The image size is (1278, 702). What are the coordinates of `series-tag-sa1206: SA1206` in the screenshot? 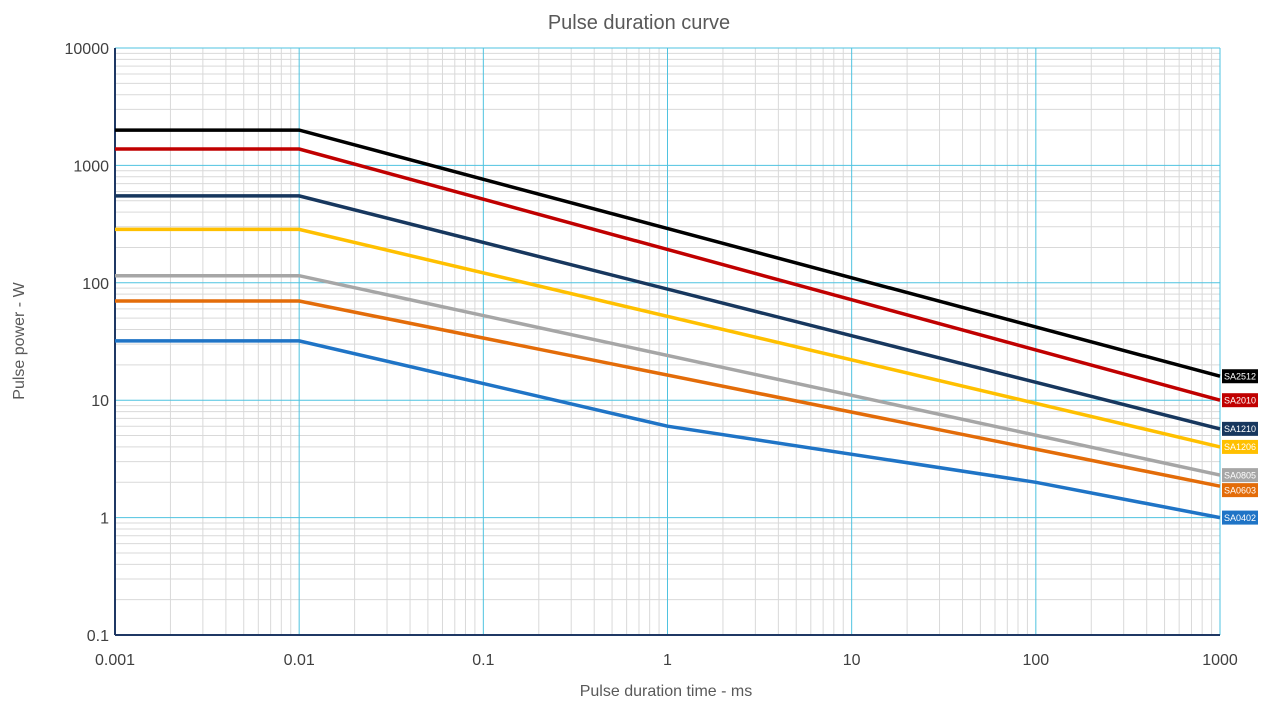 It's located at (1240, 446).